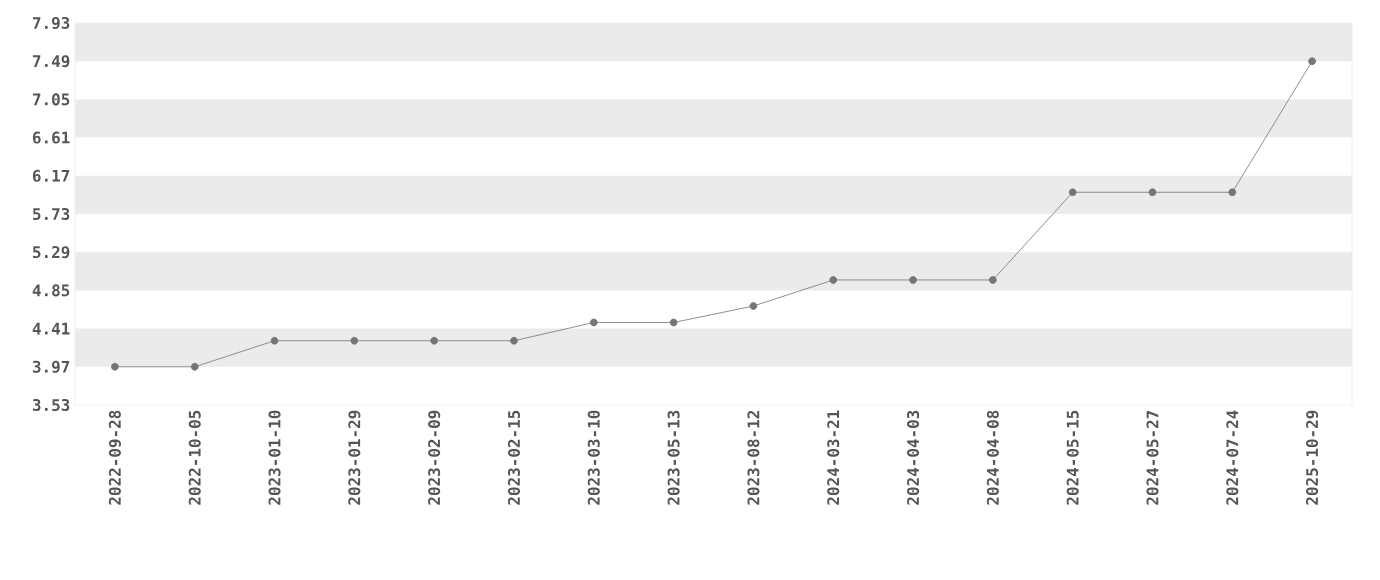 The image size is (1380, 580). Describe the element at coordinates (51, 23) in the screenshot. I see `y-tick-label: 7.93` at that location.